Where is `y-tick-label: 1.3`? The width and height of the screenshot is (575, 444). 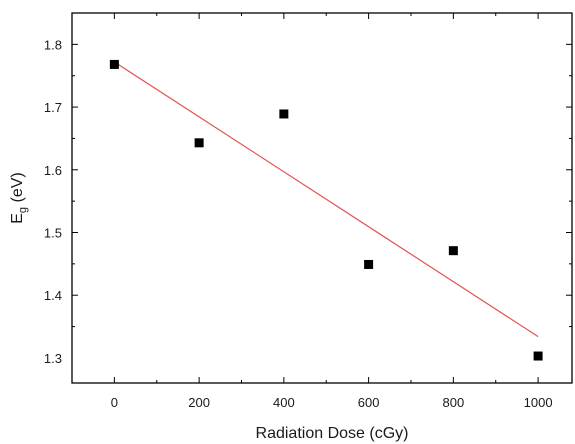 y-tick-label: 1.3 is located at coordinates (53, 358).